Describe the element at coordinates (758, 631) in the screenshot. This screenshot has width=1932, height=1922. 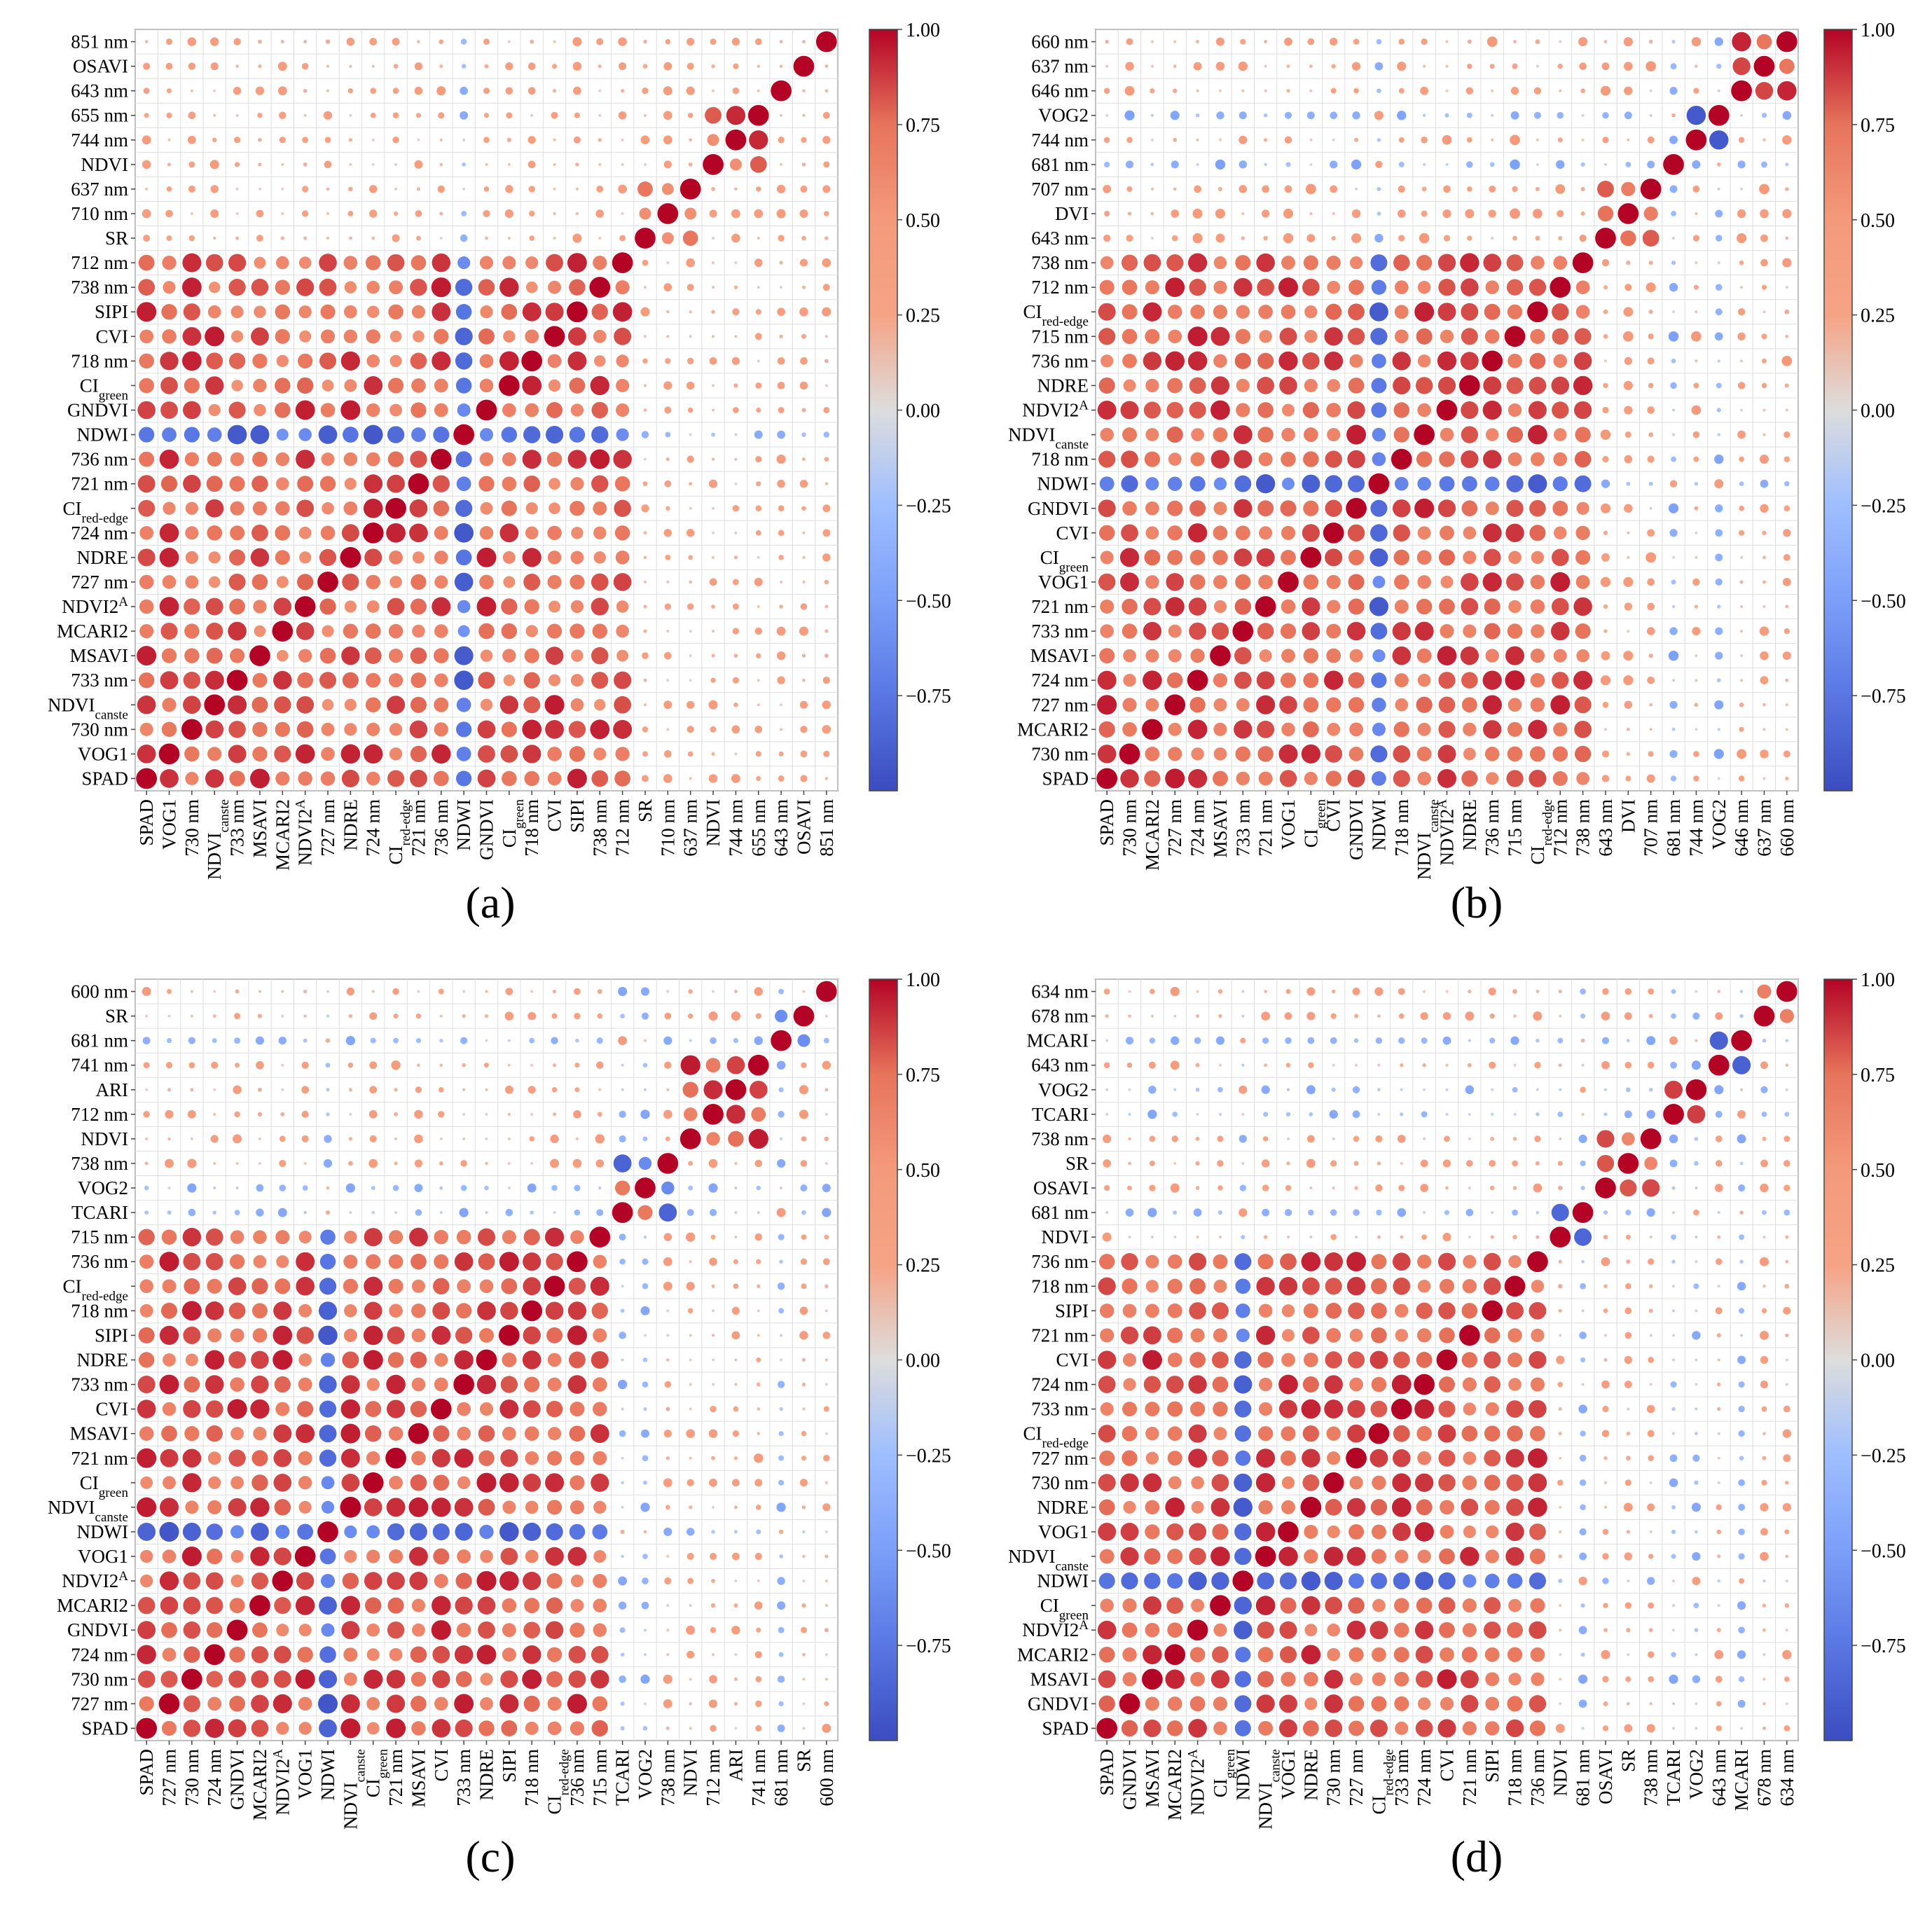
I see `bubble-655-nm-mcari2` at that location.